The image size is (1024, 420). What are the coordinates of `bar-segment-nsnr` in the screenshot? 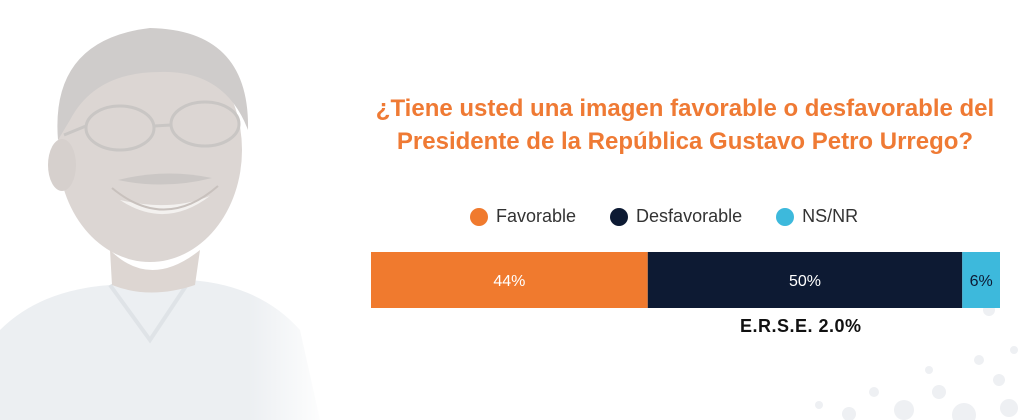 It's located at (981, 280).